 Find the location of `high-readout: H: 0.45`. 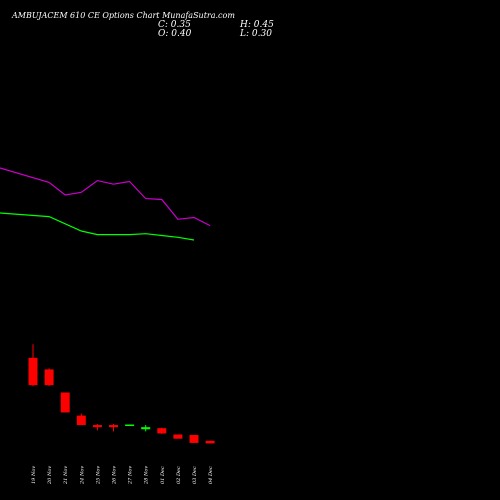

high-readout: H: 0.45 is located at coordinates (257, 25).